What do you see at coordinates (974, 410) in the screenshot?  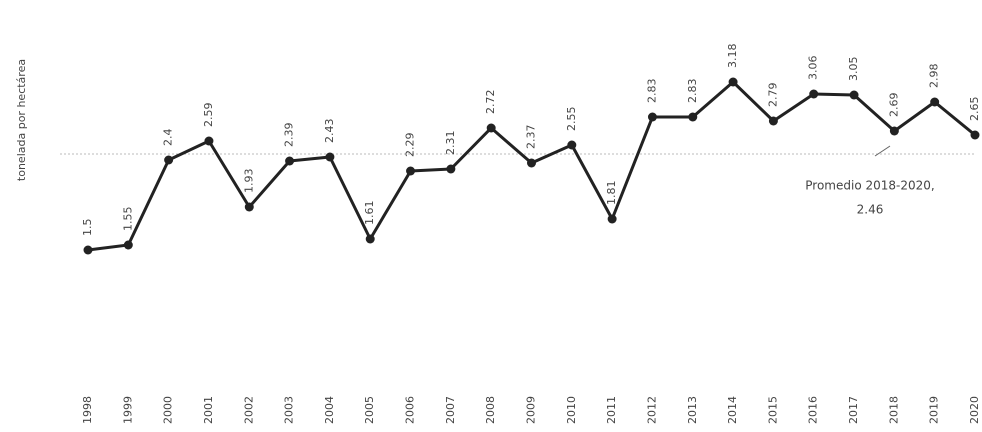 I see `x-tick-label: 2020` at bounding box center [974, 410].